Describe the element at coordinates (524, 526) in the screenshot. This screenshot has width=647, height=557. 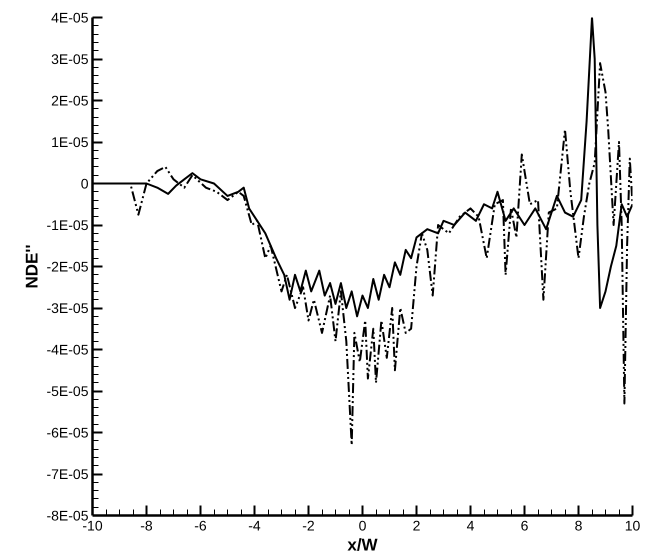
I see `x-tick-label: 6` at that location.